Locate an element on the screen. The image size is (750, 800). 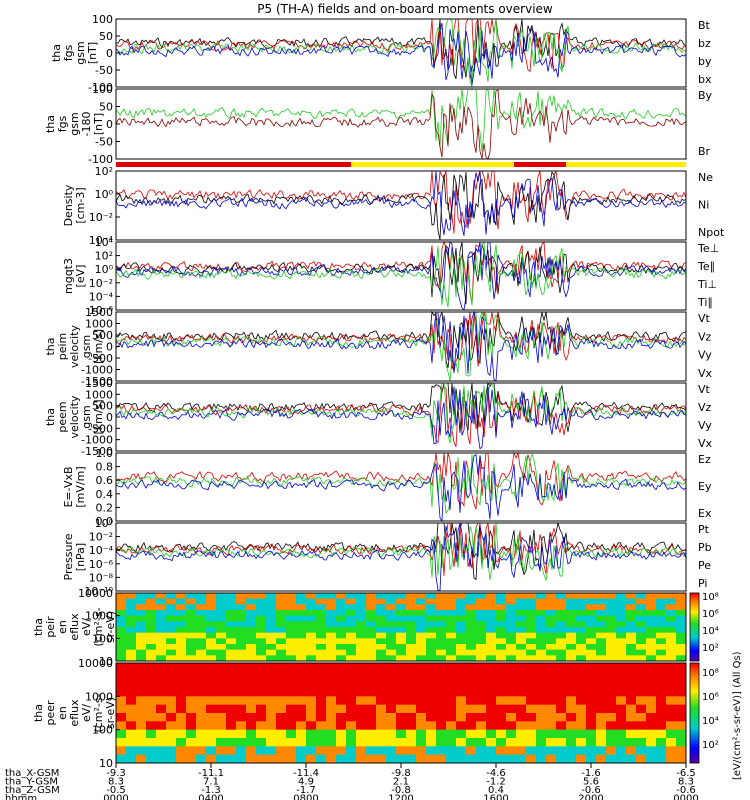
series-line-Br is located at coordinates (401, 124).